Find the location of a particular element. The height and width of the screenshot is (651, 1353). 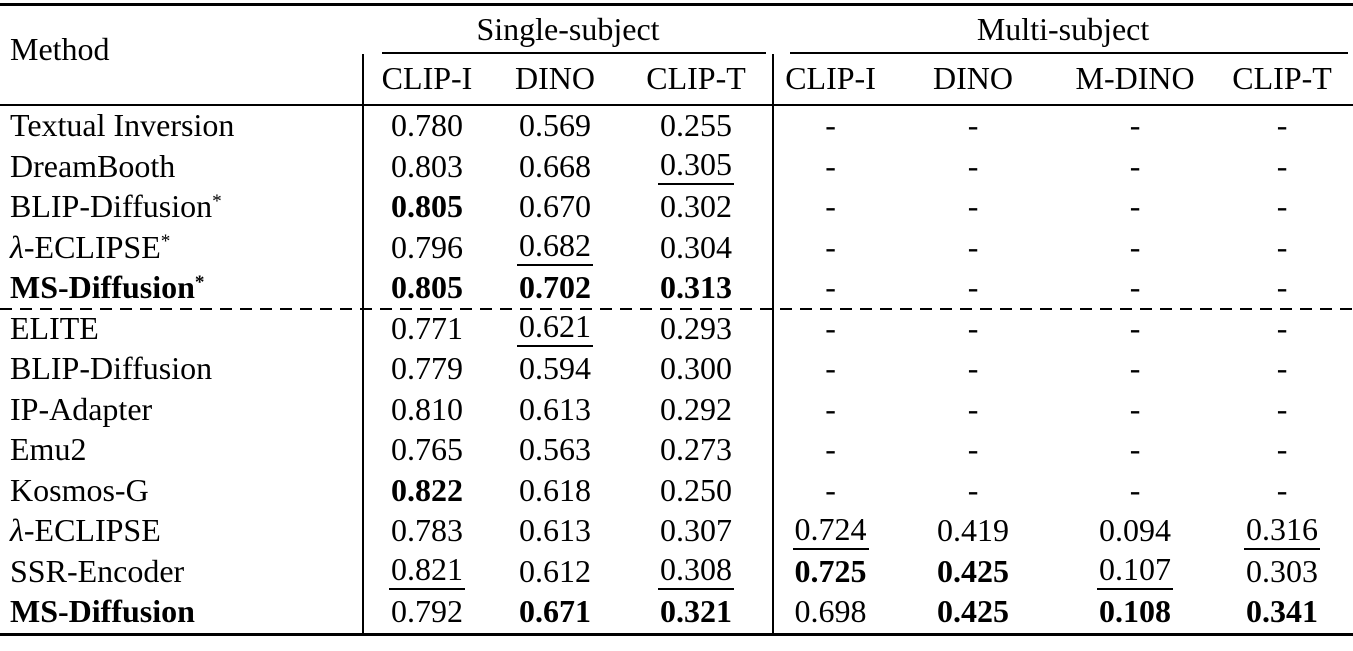

table-row: Emu2 0.765 0.563 0.273 - - - - is located at coordinates (676, 450).